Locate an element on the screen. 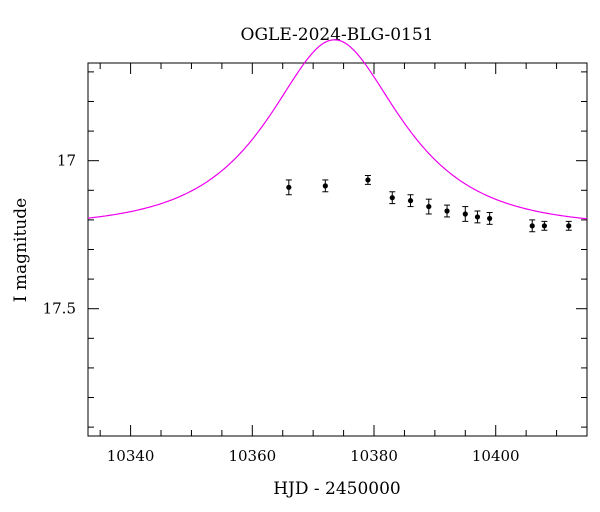 This screenshot has width=600, height=512. y-tick-label: 17.5 is located at coordinates (59, 309).